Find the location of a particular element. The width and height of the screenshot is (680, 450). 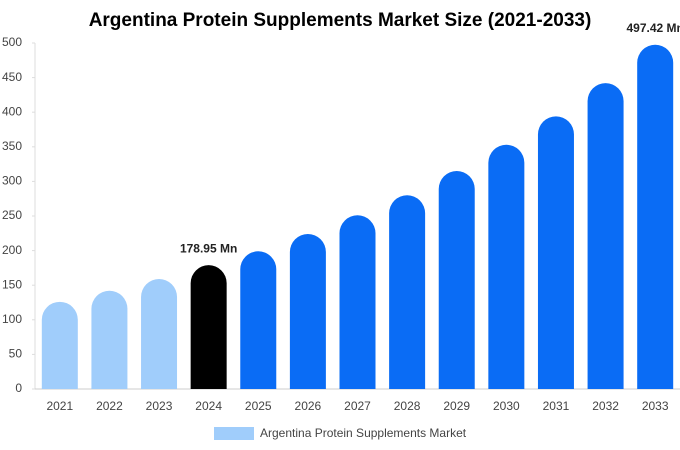

x-tick-label: 2026 is located at coordinates (308, 406).